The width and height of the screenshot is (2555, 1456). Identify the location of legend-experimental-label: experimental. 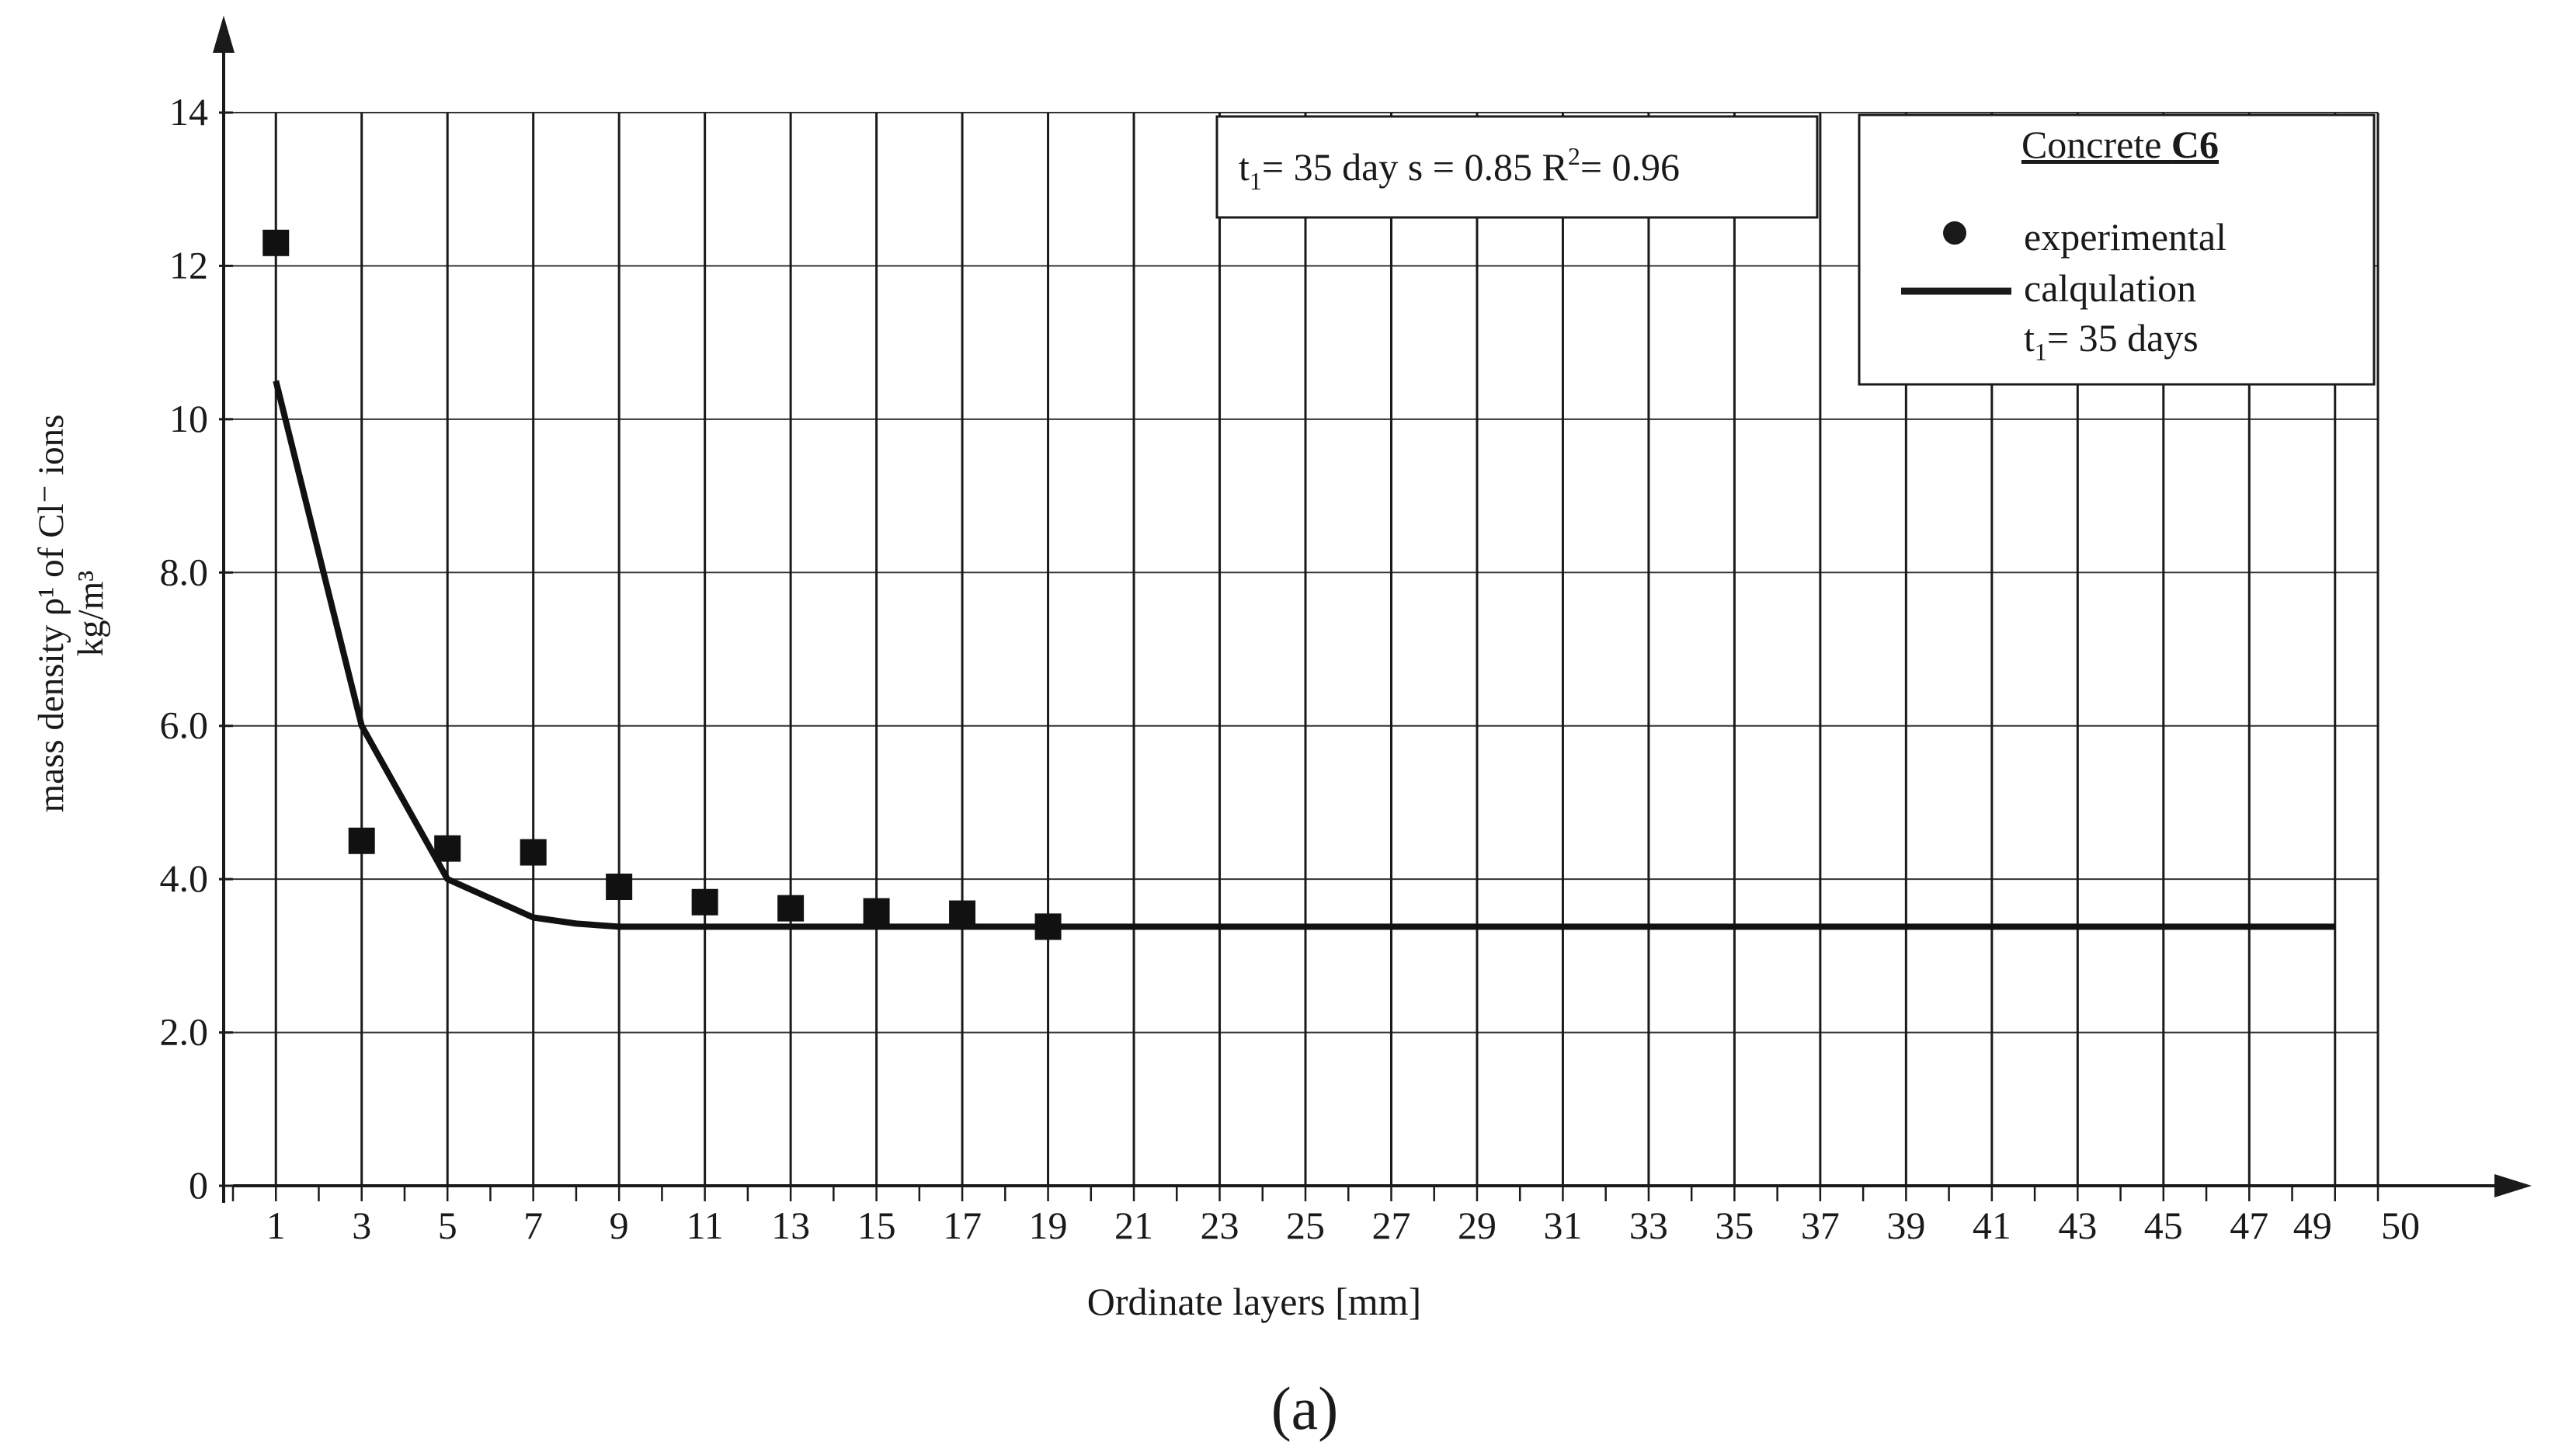
(2125, 237).